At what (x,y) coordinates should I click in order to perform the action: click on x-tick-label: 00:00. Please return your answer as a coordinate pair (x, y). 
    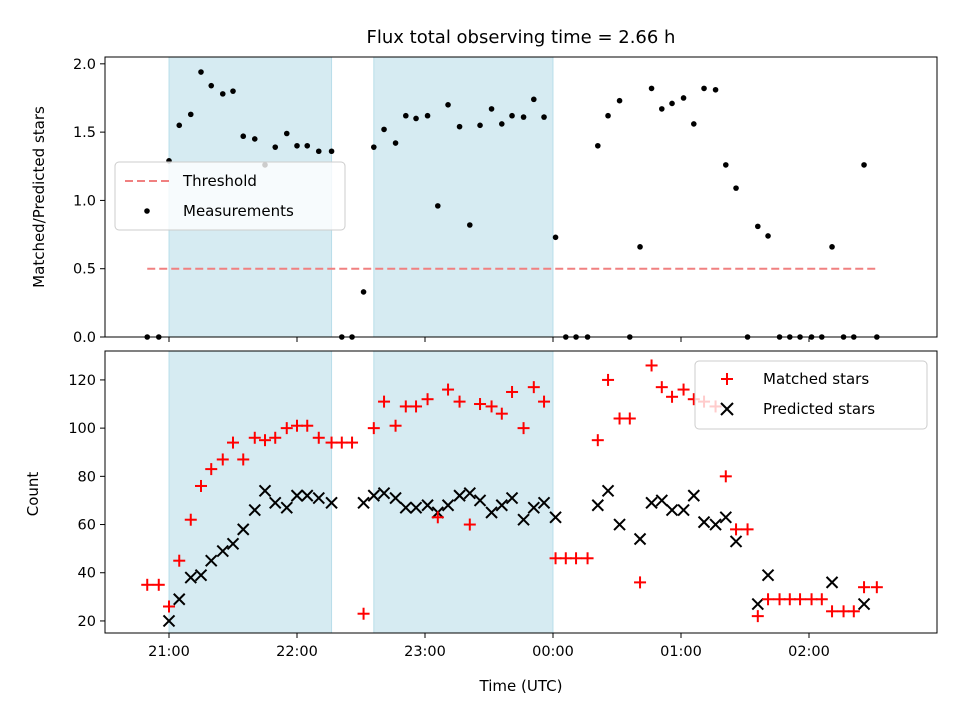
    Looking at the image, I should click on (553, 652).